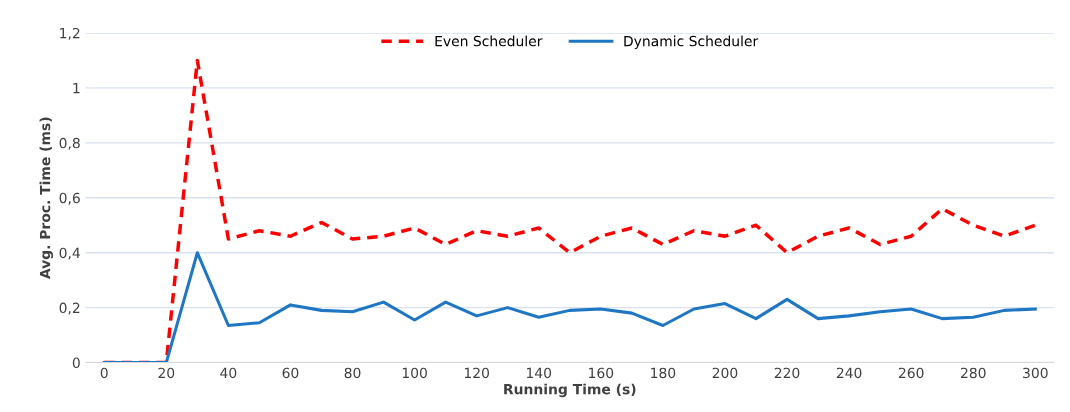 This screenshot has height=412, width=1070. I want to click on x-tick-label: 260, so click(911, 373).